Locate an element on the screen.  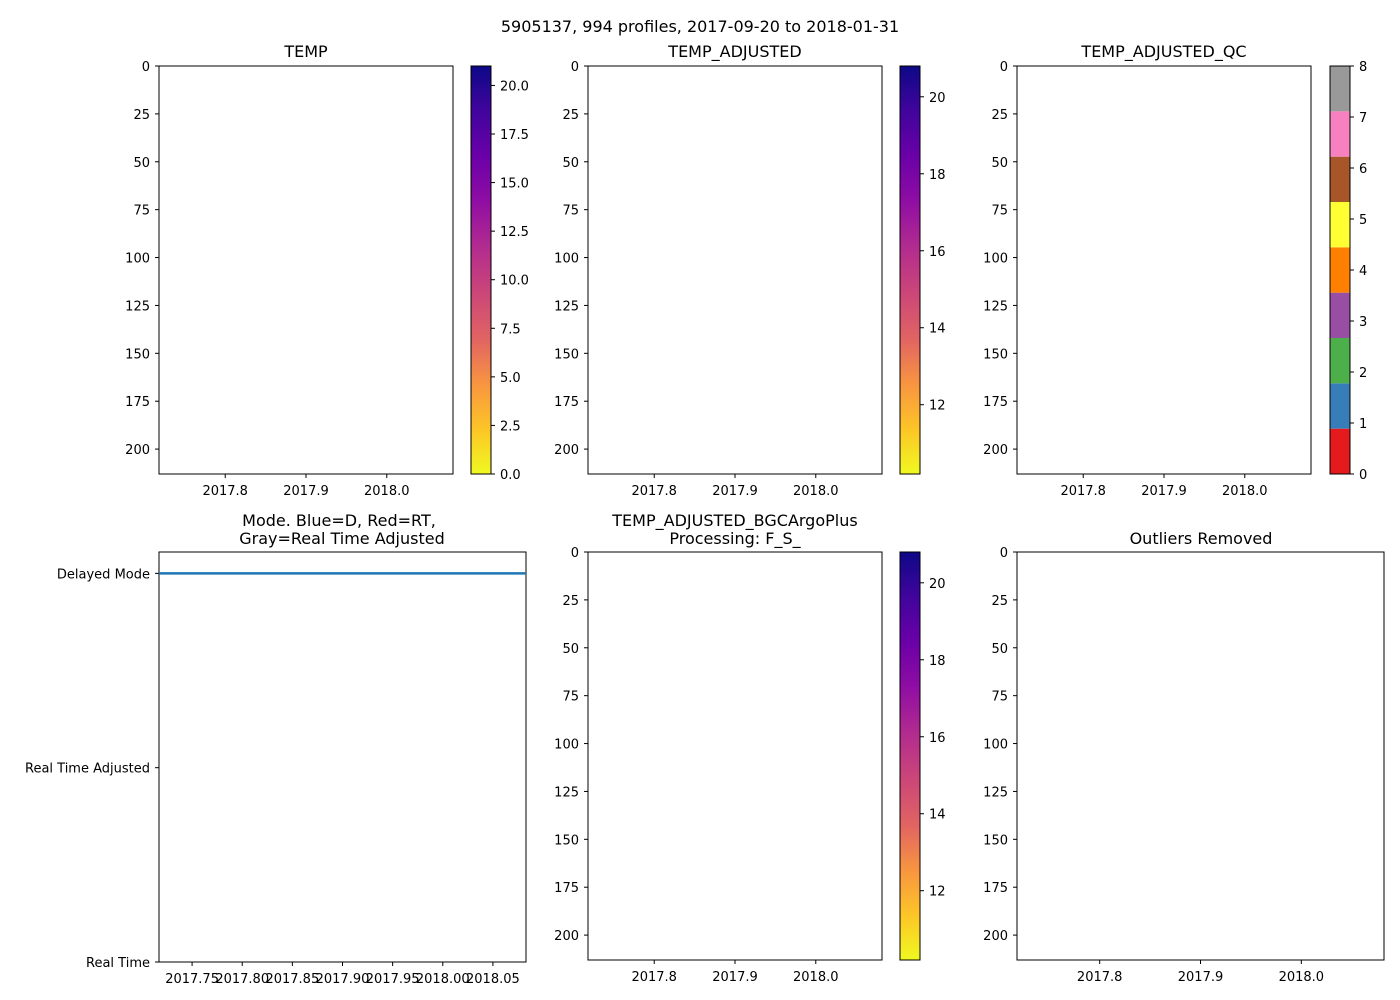
panel-mode-x-tick-label: 2017.80 is located at coordinates (242, 979).